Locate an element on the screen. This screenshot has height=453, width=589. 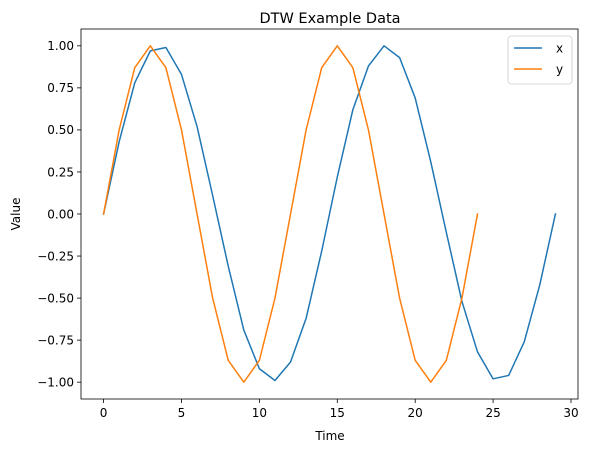
legend-label-y: y is located at coordinates (559, 69).